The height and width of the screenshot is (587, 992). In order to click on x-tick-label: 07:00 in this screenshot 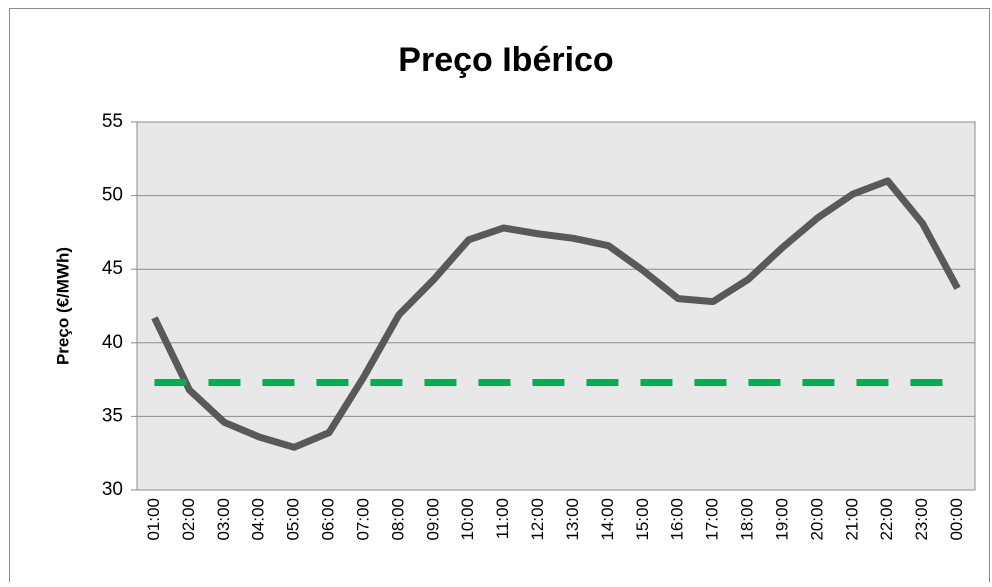, I will do `click(362, 519)`.